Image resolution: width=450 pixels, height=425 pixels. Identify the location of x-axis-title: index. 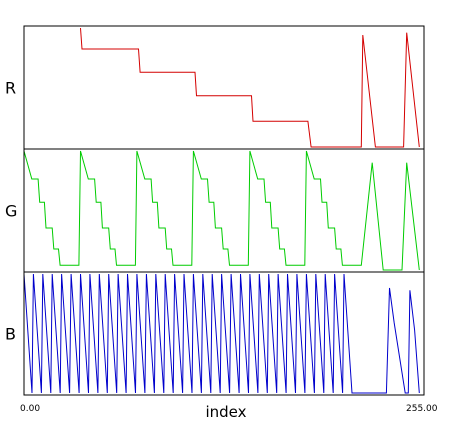
(225, 412).